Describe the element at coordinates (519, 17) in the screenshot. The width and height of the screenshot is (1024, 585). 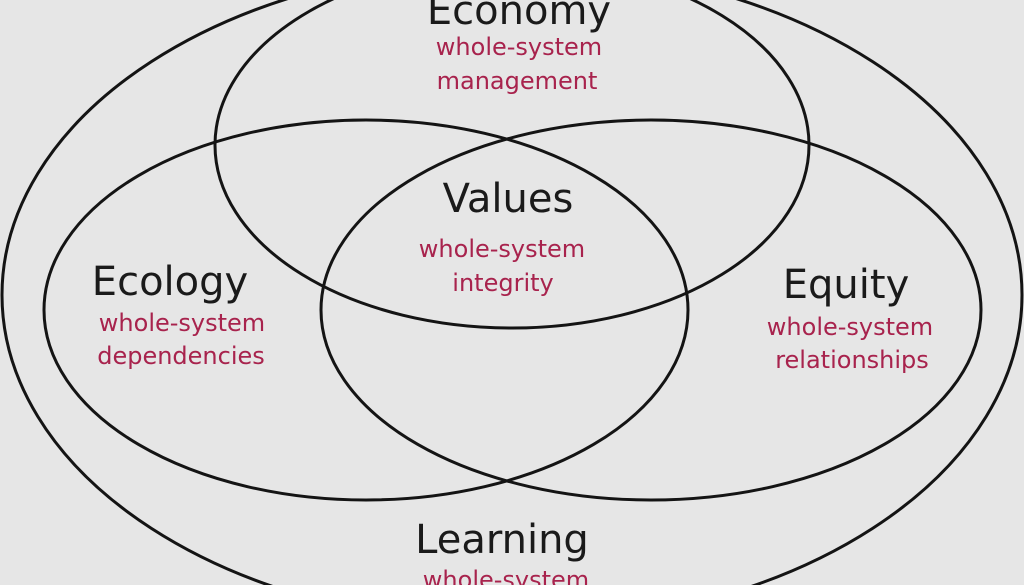
I see `economy-title: Economy` at that location.